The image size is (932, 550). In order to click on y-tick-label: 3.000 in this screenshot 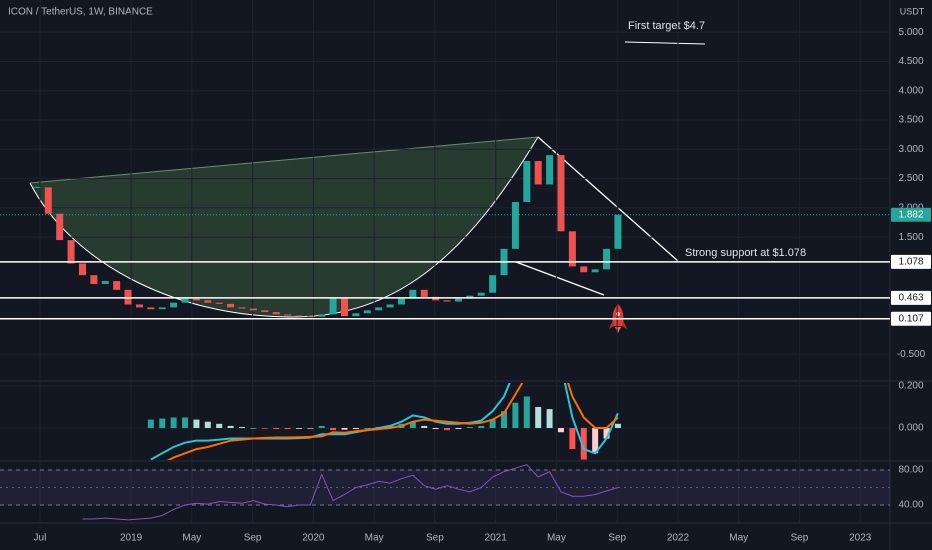, I will do `click(910, 149)`.